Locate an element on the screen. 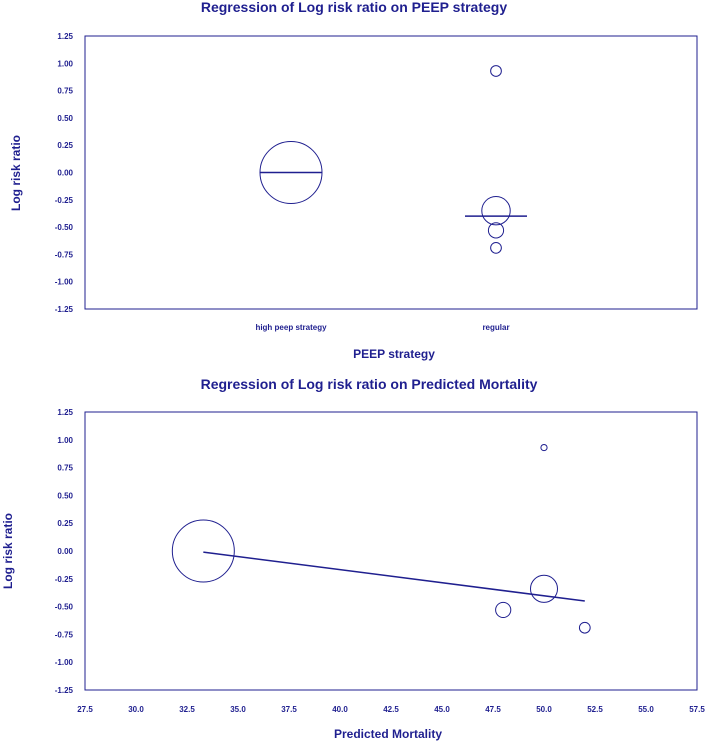 This screenshot has height=746, width=709. chart2-y-tick-label: 0.50 is located at coordinates (65, 495).